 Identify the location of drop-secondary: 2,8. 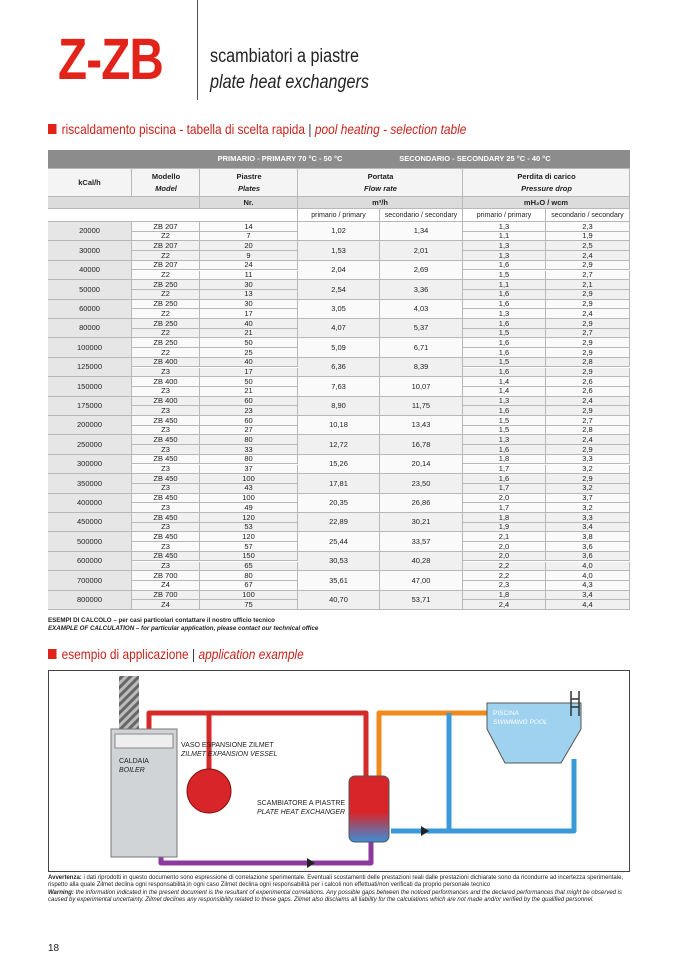
(588, 362).